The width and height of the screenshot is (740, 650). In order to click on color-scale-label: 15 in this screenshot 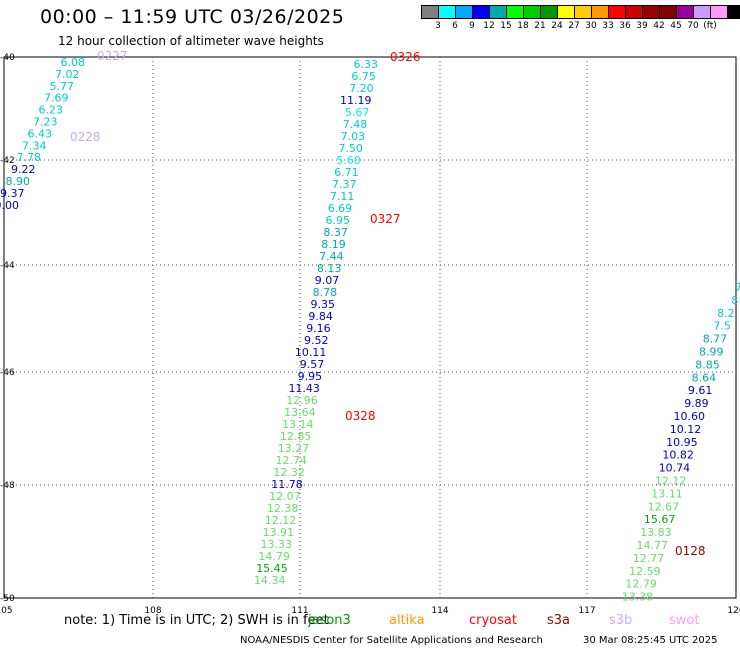, I will do `click(506, 26)`.